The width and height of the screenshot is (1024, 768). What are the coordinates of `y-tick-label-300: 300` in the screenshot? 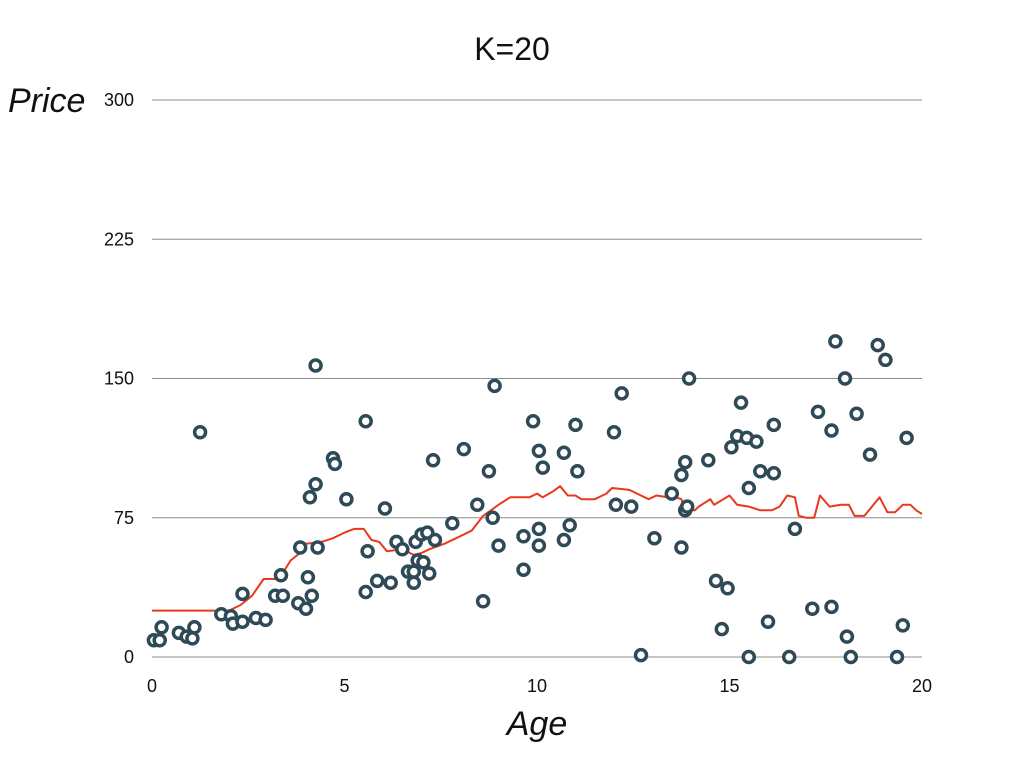 It's located at (119, 100).